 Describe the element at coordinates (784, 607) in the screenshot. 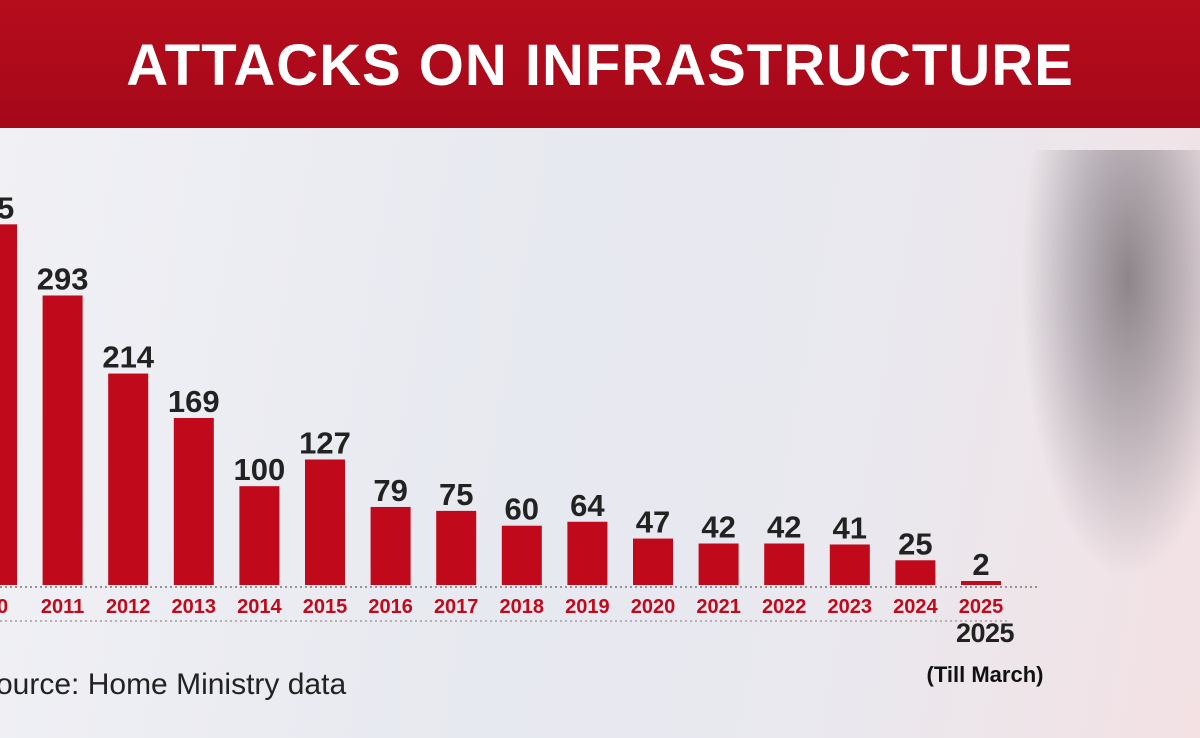

I see `tick-label-2022: 2022` at that location.